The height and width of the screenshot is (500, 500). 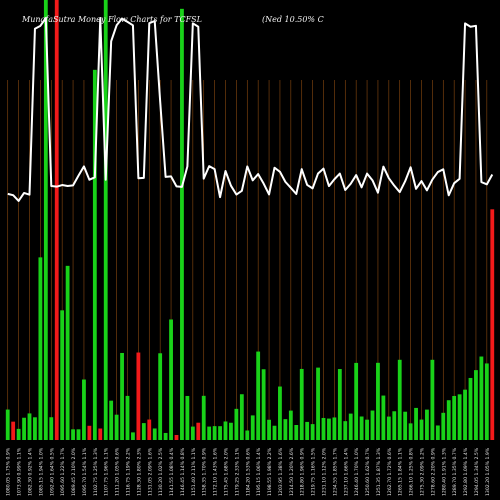 What do you see at coordinates (20, 471) in the screenshot?
I see `x-tick-label: 1073.90 0.99% 1.1%` at bounding box center [20, 471].